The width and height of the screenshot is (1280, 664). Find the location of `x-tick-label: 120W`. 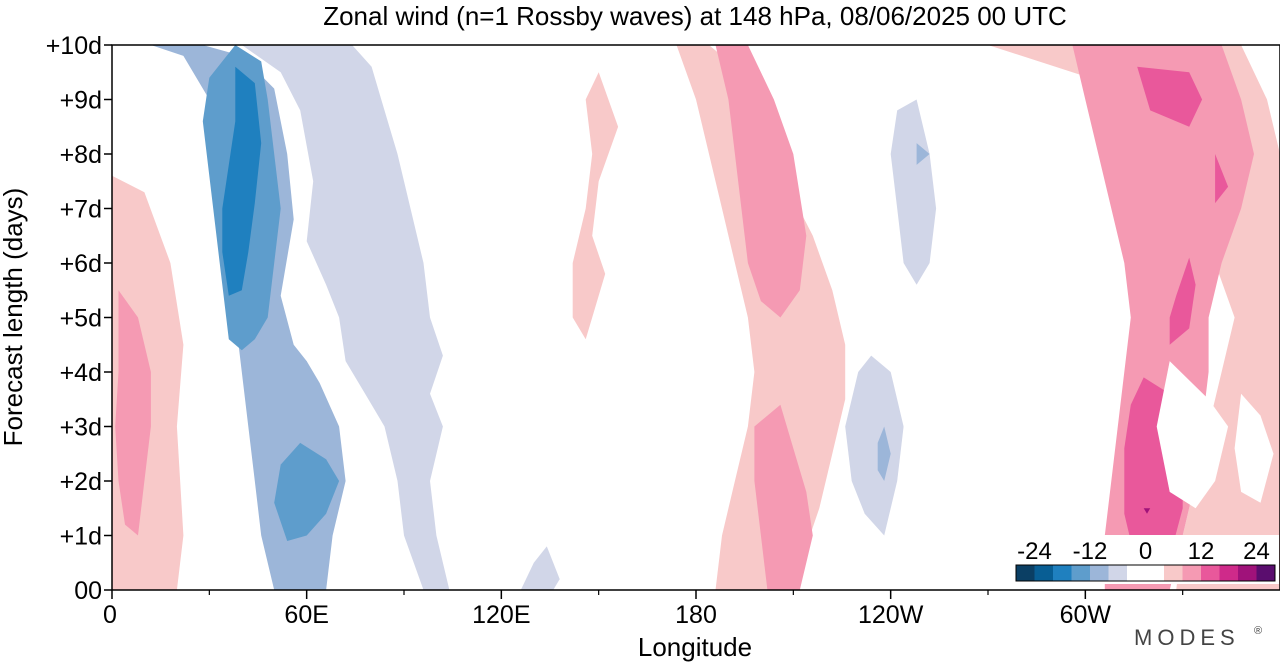

x-tick-label: 120W is located at coordinates (891, 615).